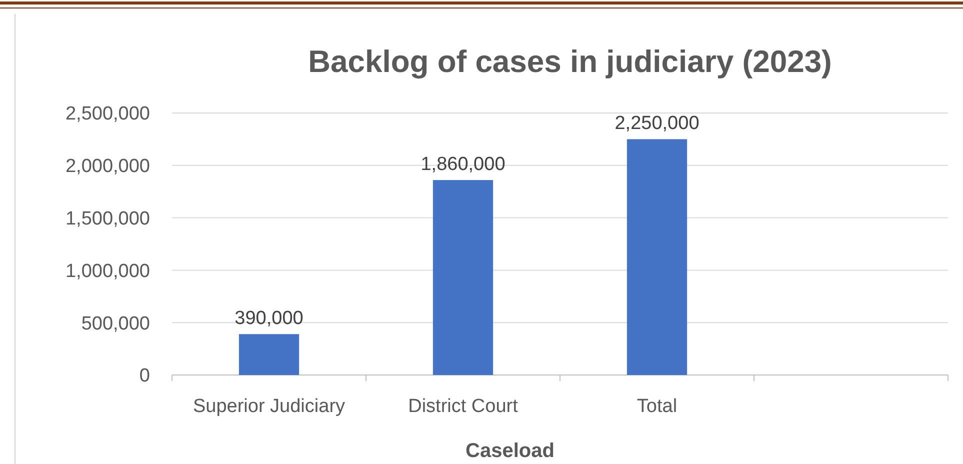 The image size is (963, 464). Describe the element at coordinates (107, 167) in the screenshot. I see `y-tick-label: 2,000,000` at that location.